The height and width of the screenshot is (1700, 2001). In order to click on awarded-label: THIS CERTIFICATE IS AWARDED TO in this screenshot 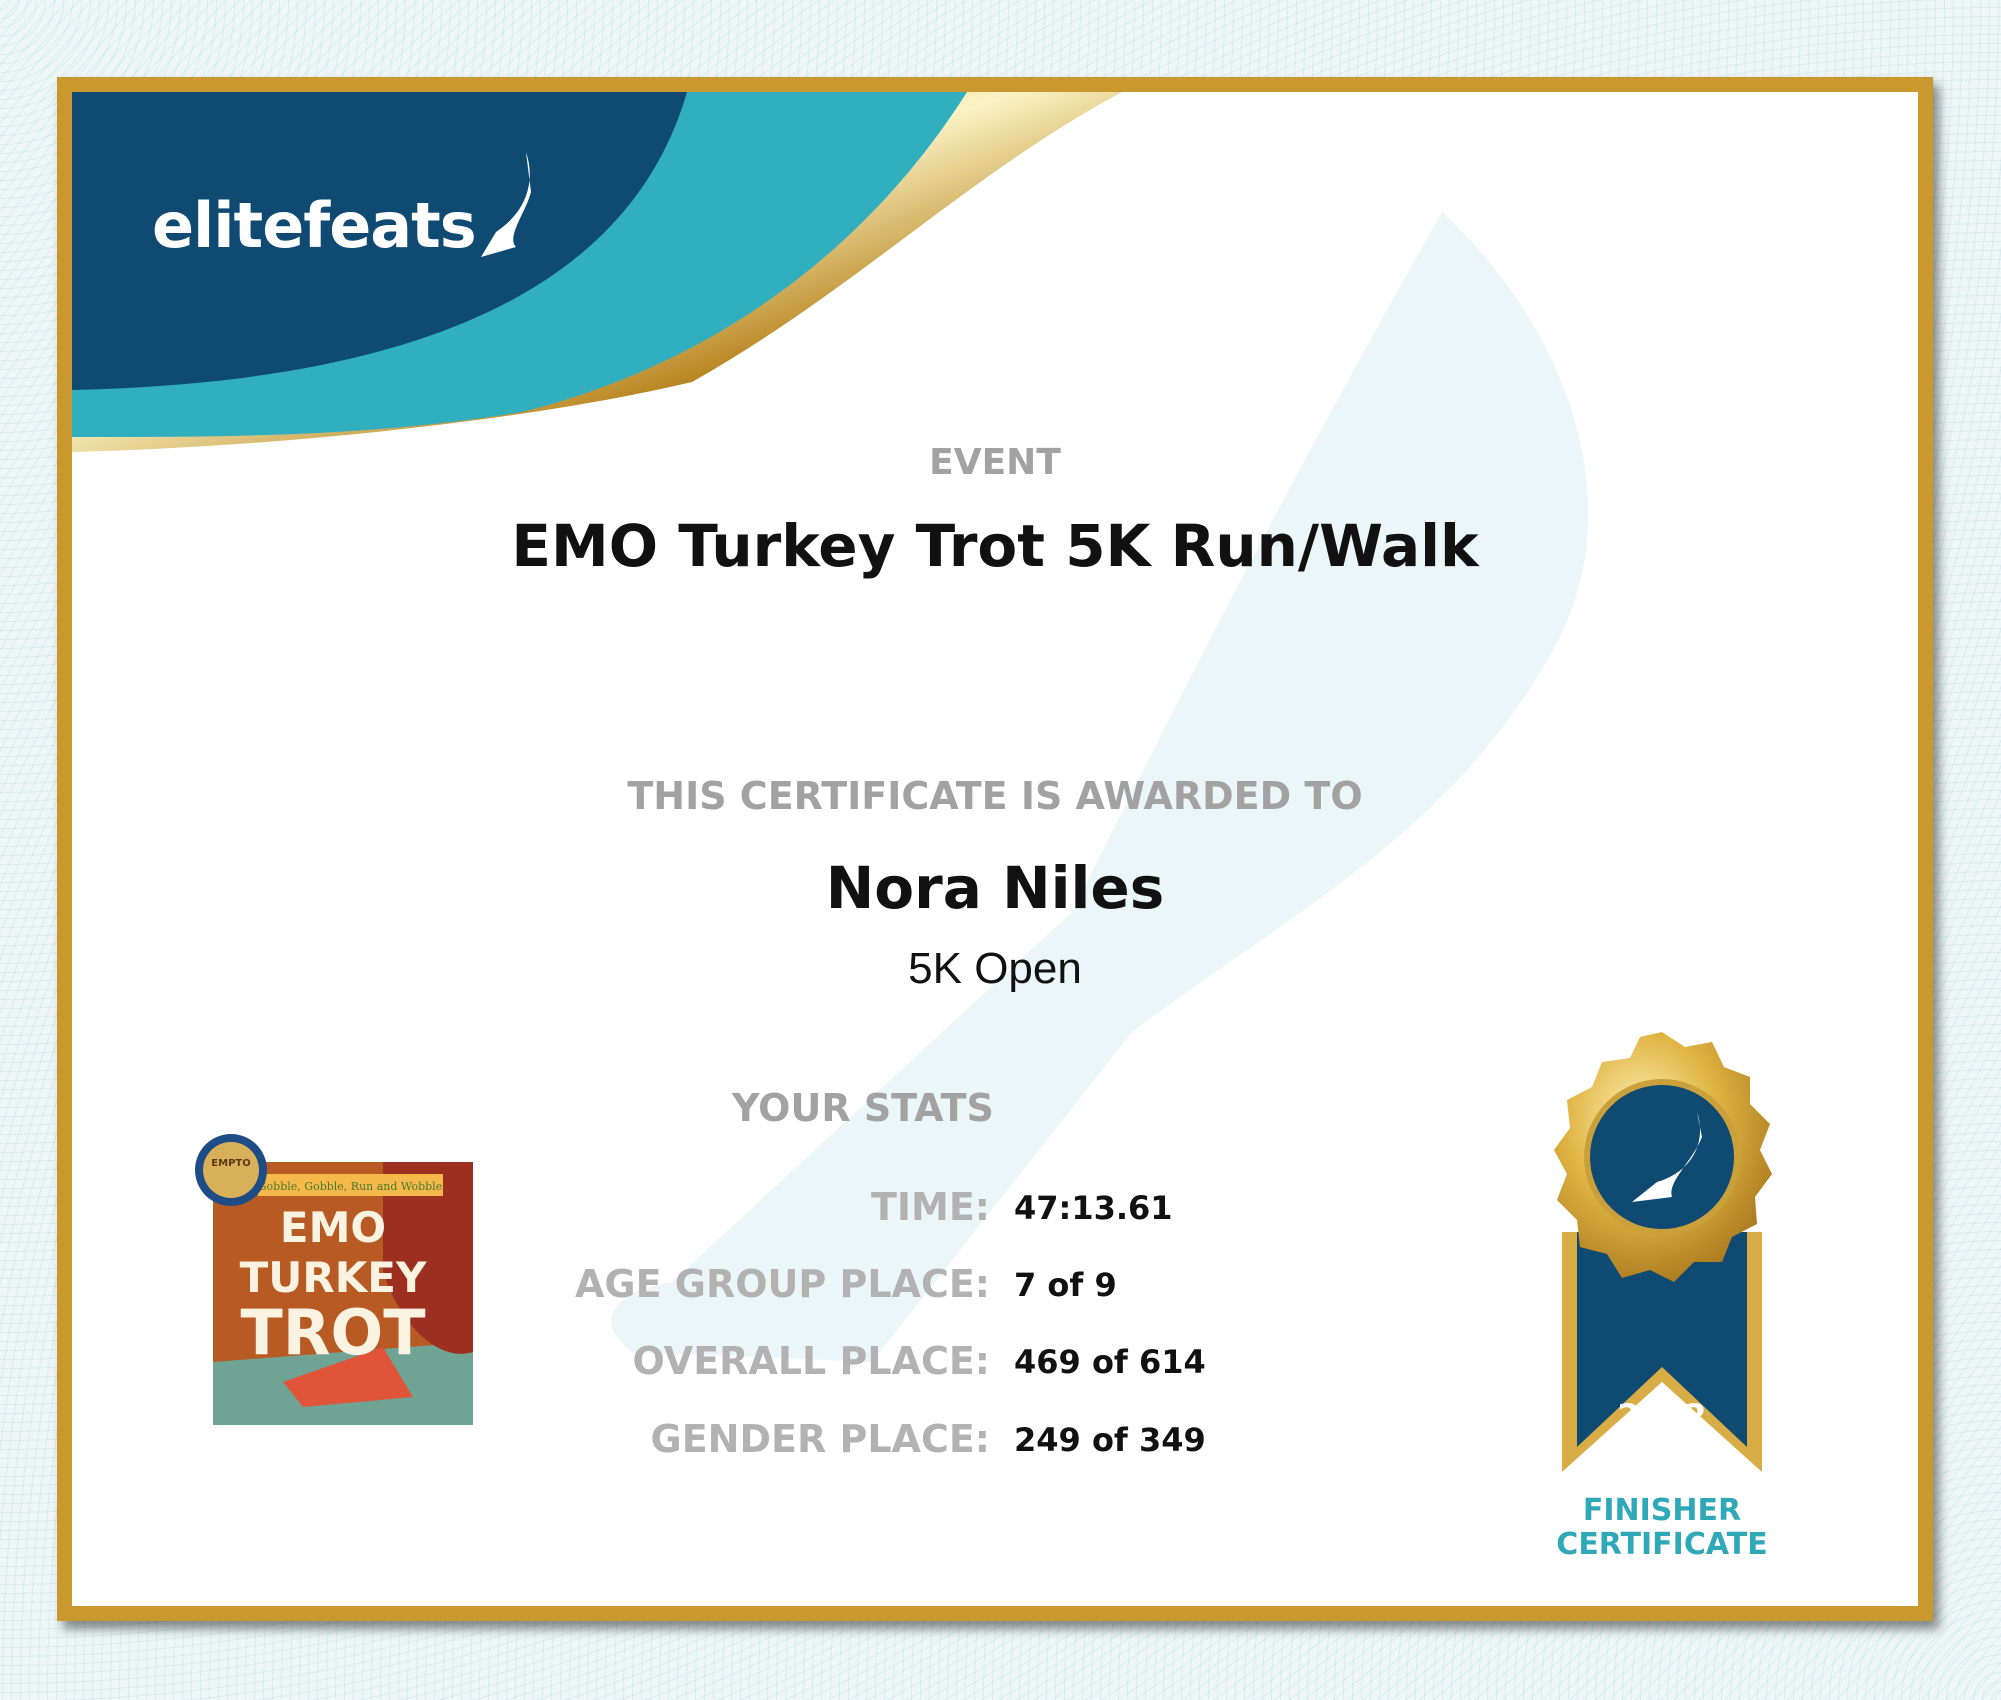, I will do `click(995, 796)`.